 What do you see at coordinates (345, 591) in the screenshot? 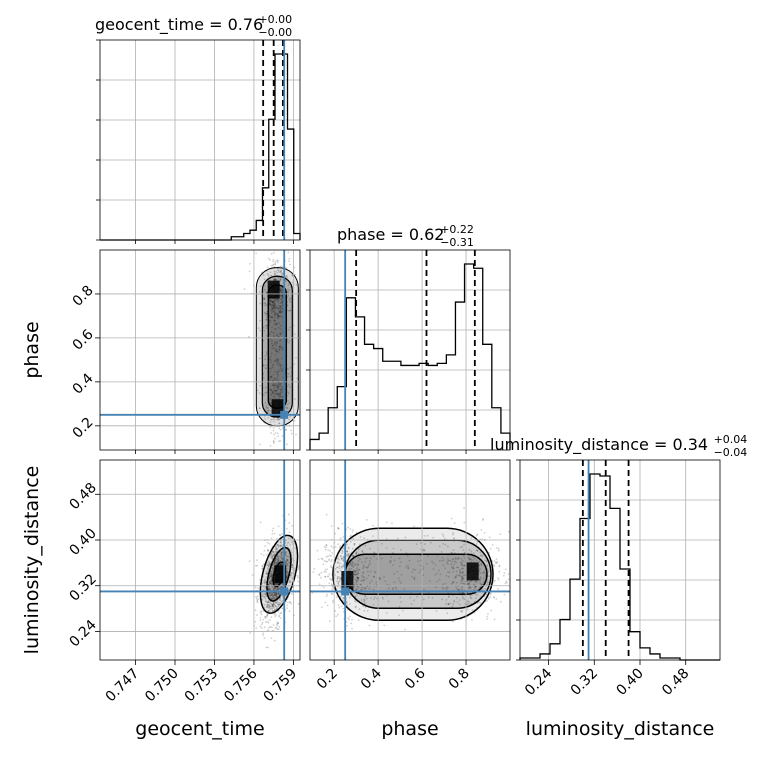
I see `truth-marker` at bounding box center [345, 591].